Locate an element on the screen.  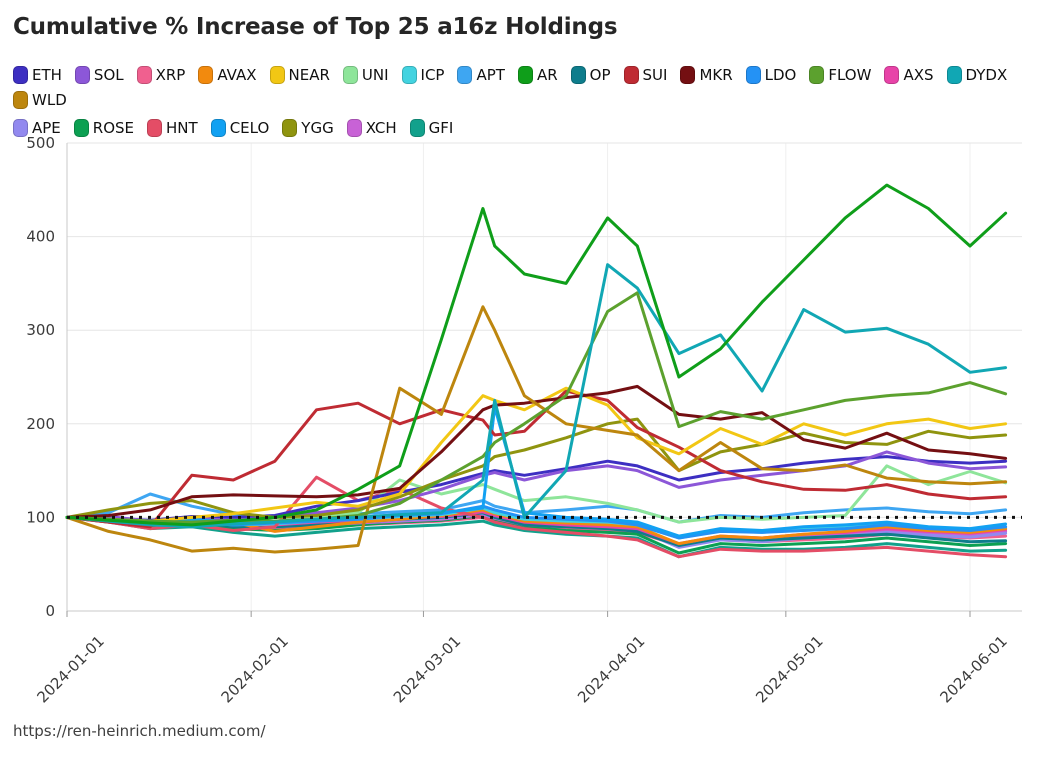
legend-item-AXS: AXS is located at coordinates (909, 75).